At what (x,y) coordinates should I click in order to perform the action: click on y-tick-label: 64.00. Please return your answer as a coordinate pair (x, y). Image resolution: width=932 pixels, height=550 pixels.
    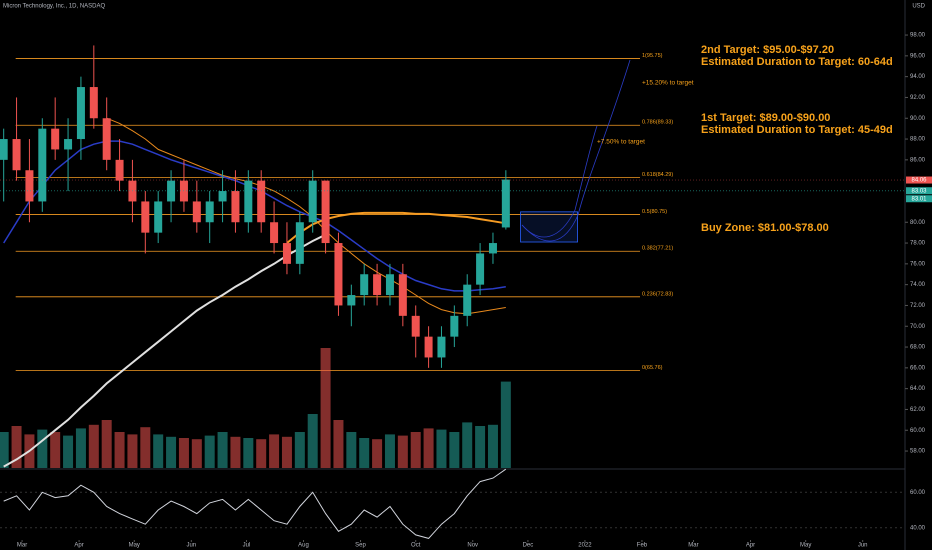
    Looking at the image, I should click on (918, 389).